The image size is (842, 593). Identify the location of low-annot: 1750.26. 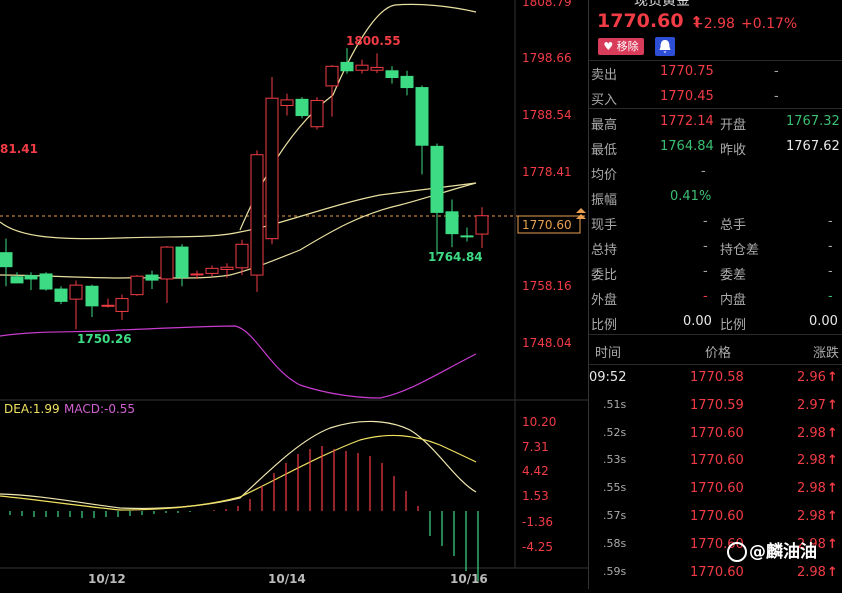
(104, 339).